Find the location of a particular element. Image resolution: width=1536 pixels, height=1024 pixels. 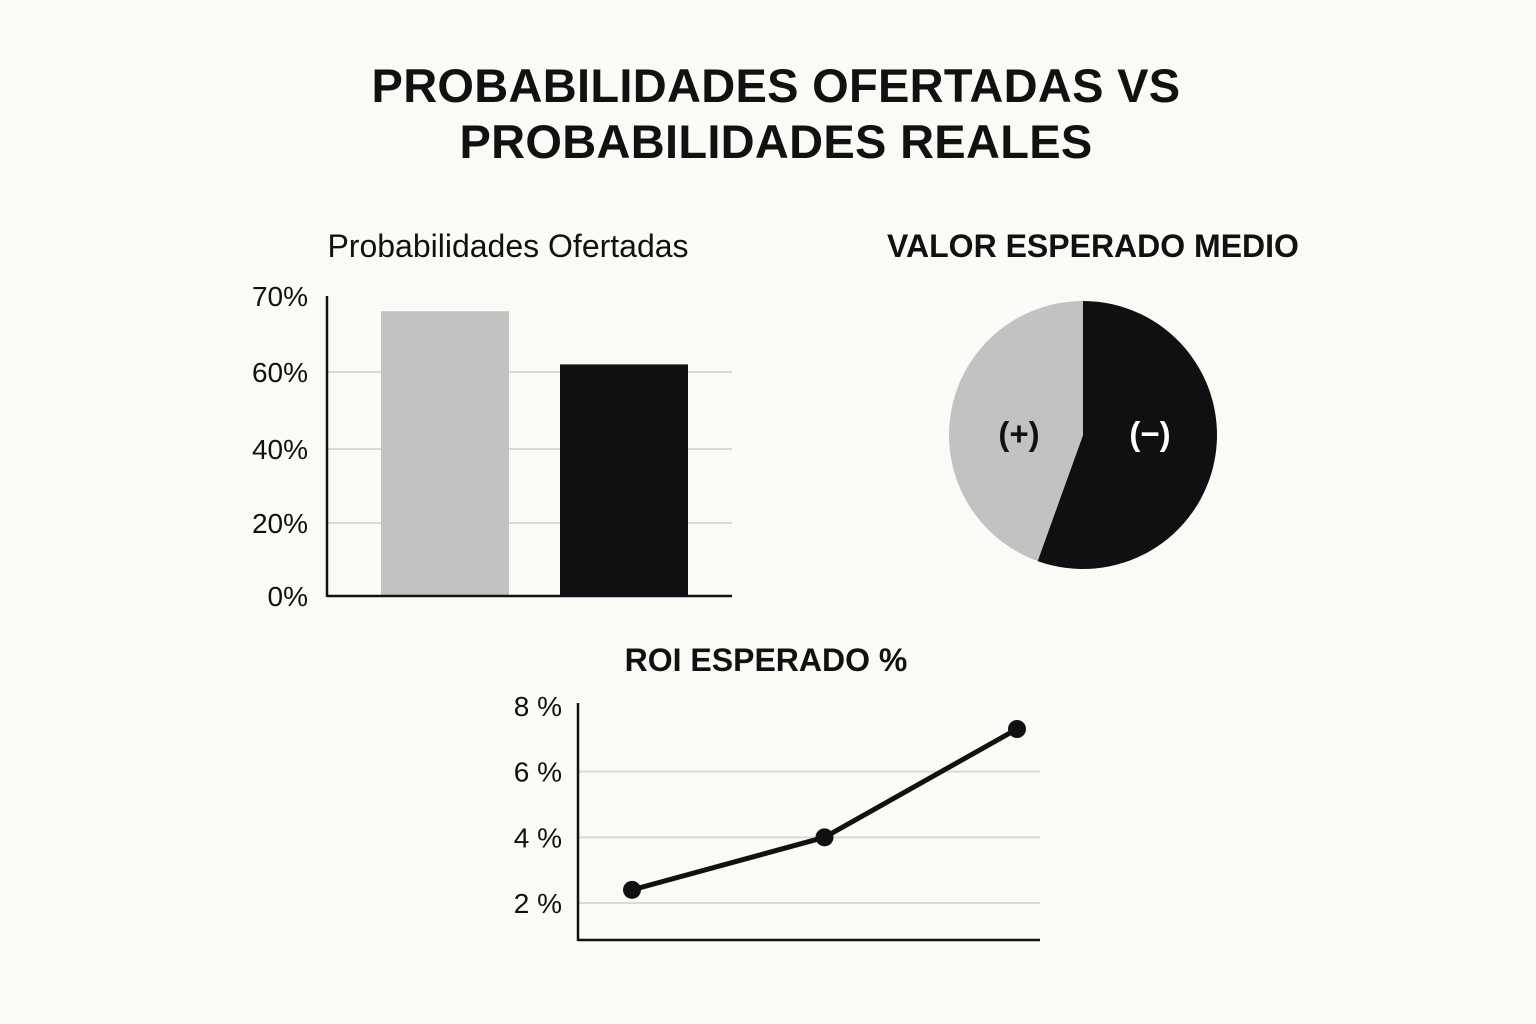

bar-y-tick-label: 60% is located at coordinates (280, 372).